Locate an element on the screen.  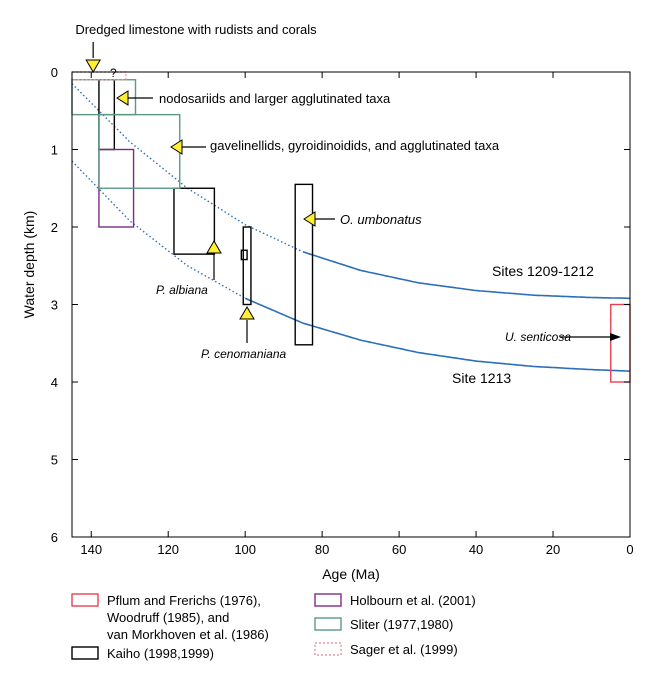
x-axis-label: Age (Ma) is located at coordinates (351, 574).